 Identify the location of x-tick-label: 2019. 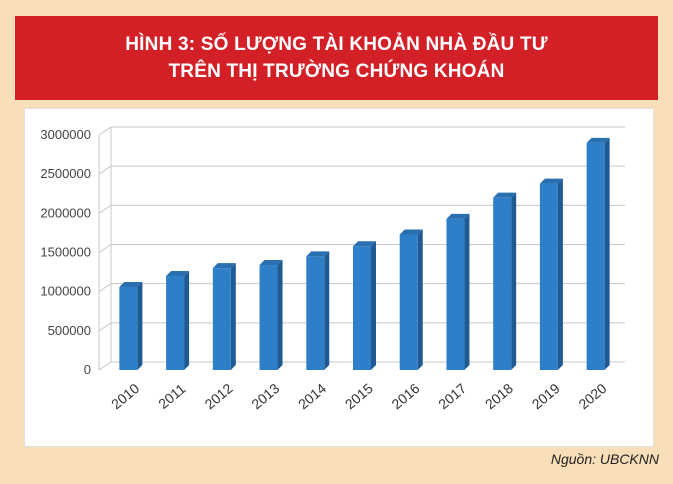
(546, 396).